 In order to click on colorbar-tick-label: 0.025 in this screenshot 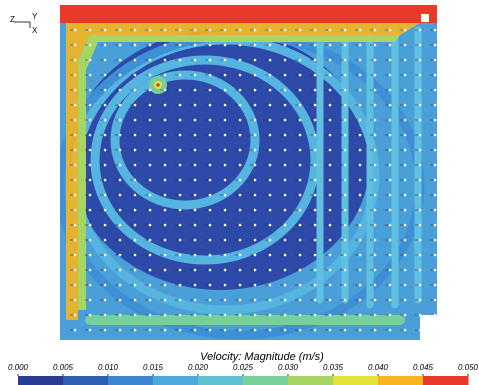, I will do `click(243, 367)`.